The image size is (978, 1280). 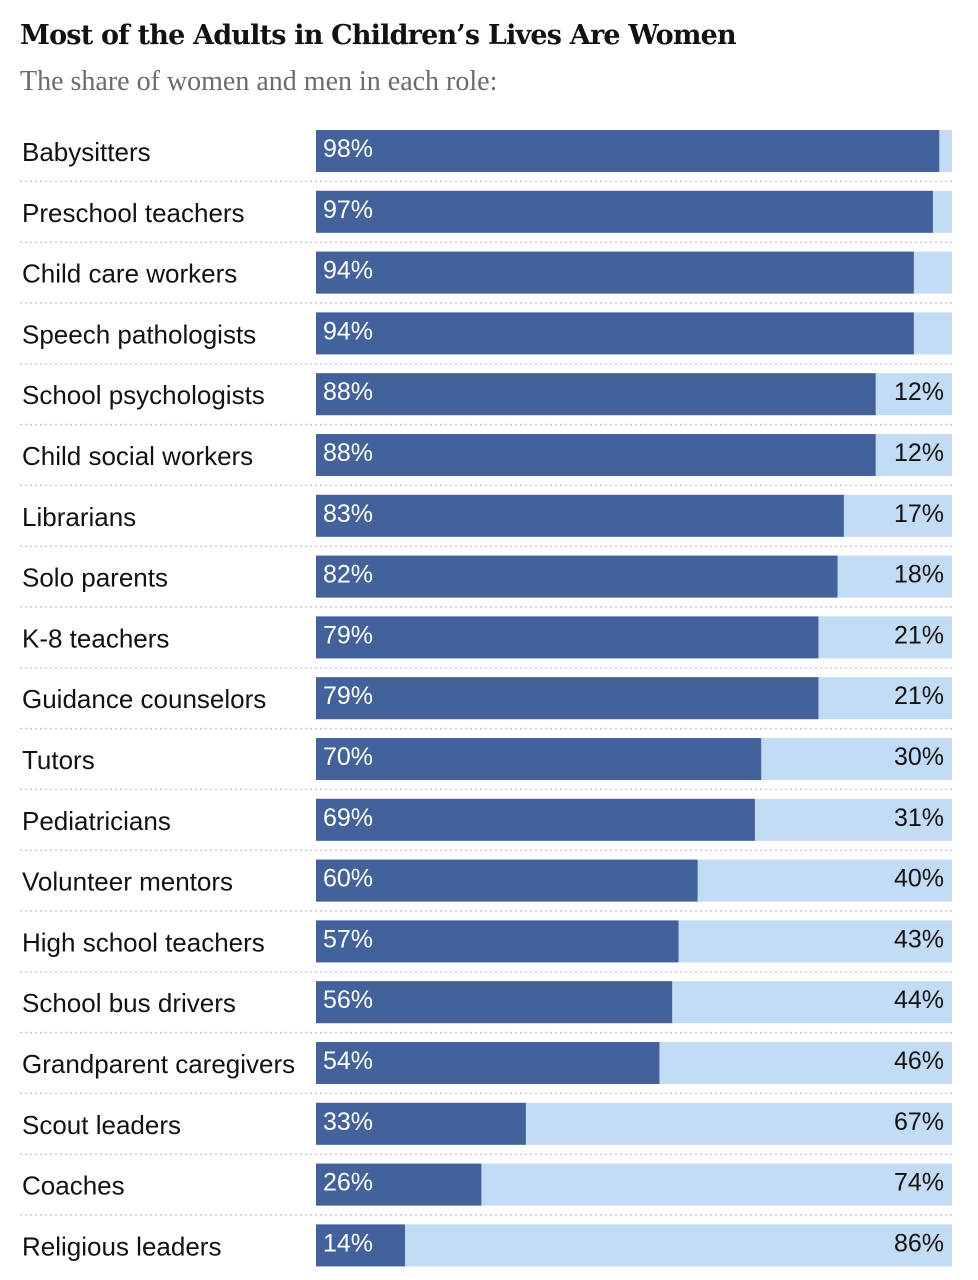 What do you see at coordinates (139, 334) in the screenshot?
I see `category-label: Speech pathologists` at bounding box center [139, 334].